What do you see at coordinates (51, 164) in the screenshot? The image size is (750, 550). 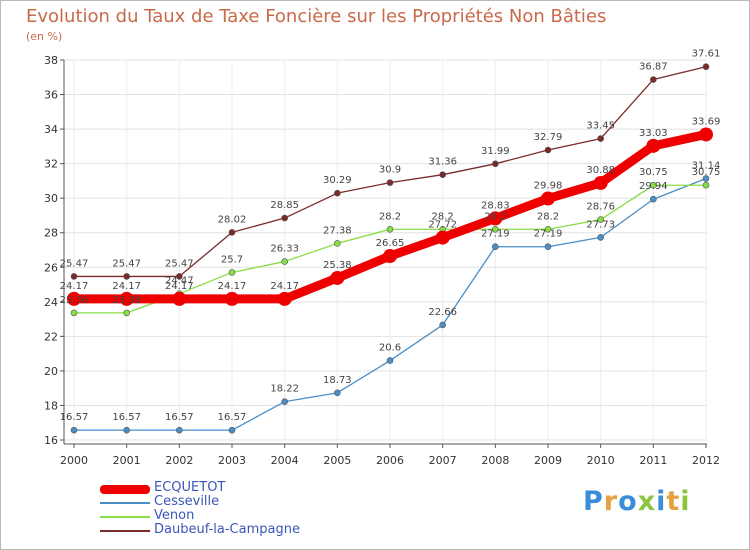 I see `y-tick-label: 32` at bounding box center [51, 164].